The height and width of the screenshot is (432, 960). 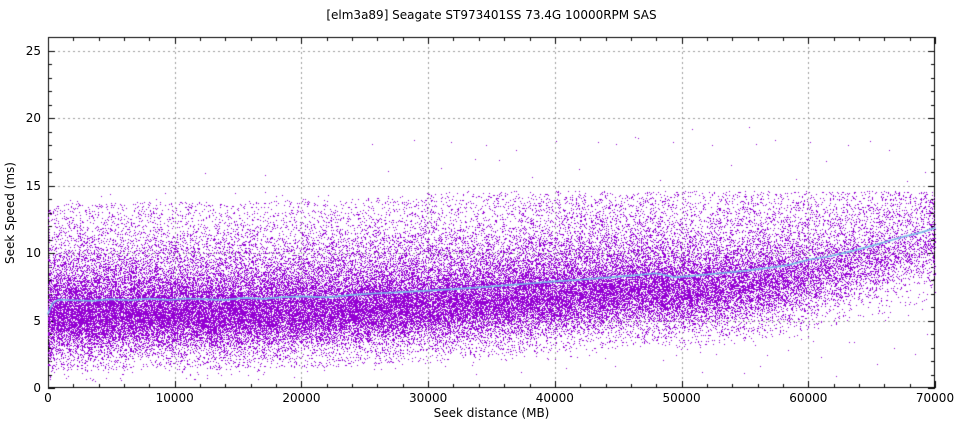 I want to click on x-tick-label: 50000, so click(x=681, y=398).